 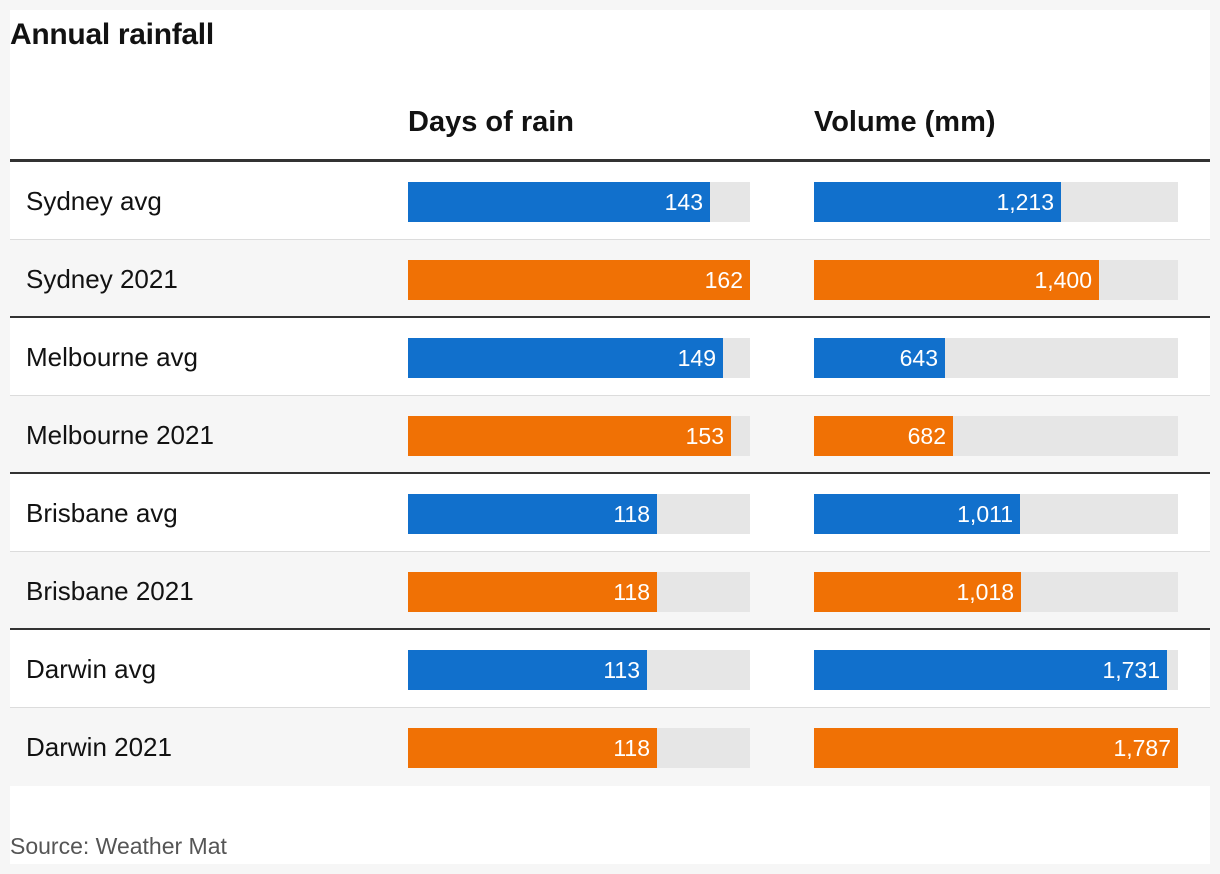 I want to click on volume-bar: 1,213, so click(x=937, y=202).